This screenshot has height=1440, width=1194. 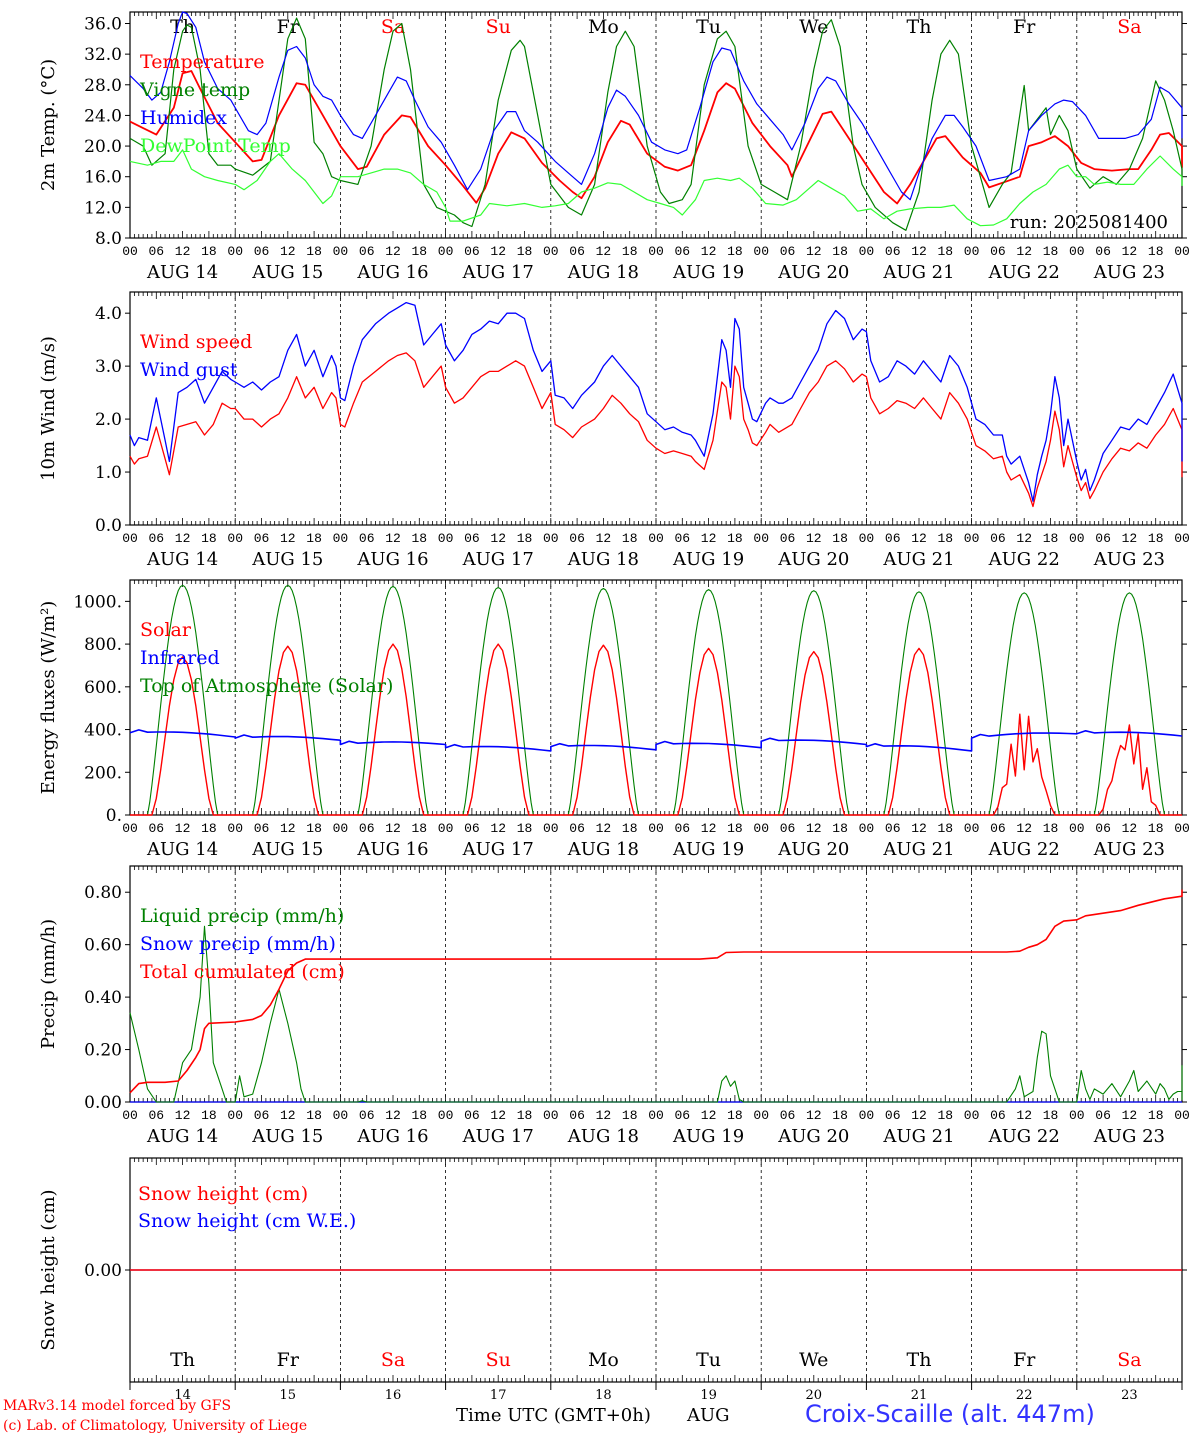 I want to click on day-number: 17, so click(x=498, y=1395).